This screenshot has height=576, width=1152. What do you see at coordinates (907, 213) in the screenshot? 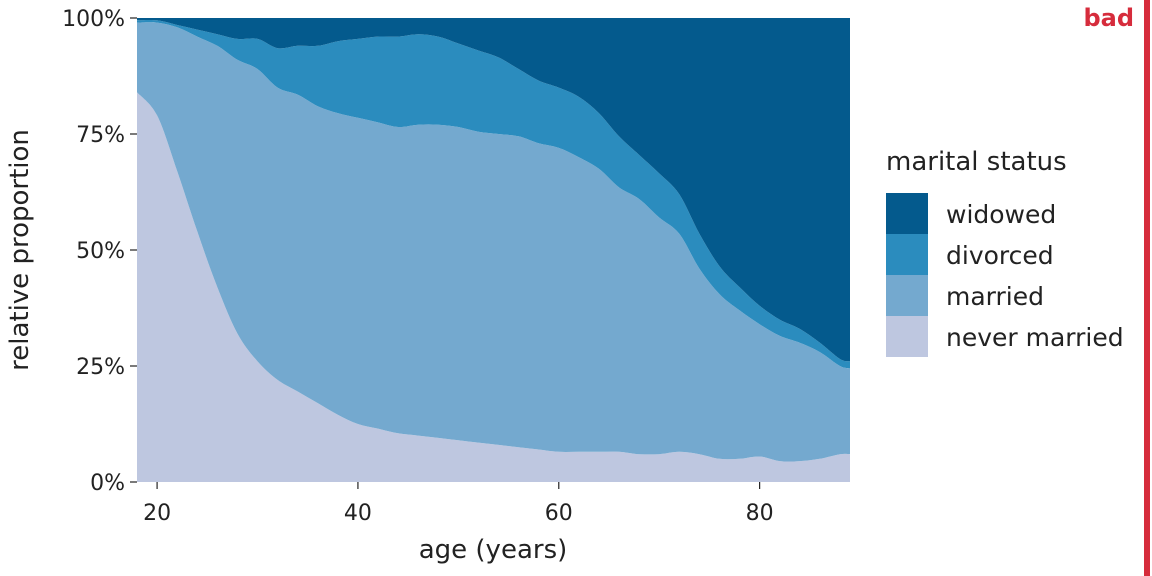
I see `legend-swatch-widowed` at bounding box center [907, 213].